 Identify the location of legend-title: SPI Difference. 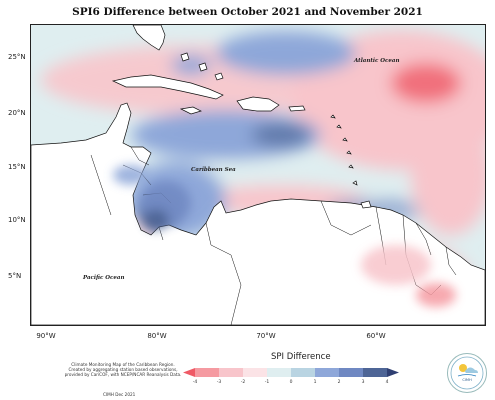
(301, 357).